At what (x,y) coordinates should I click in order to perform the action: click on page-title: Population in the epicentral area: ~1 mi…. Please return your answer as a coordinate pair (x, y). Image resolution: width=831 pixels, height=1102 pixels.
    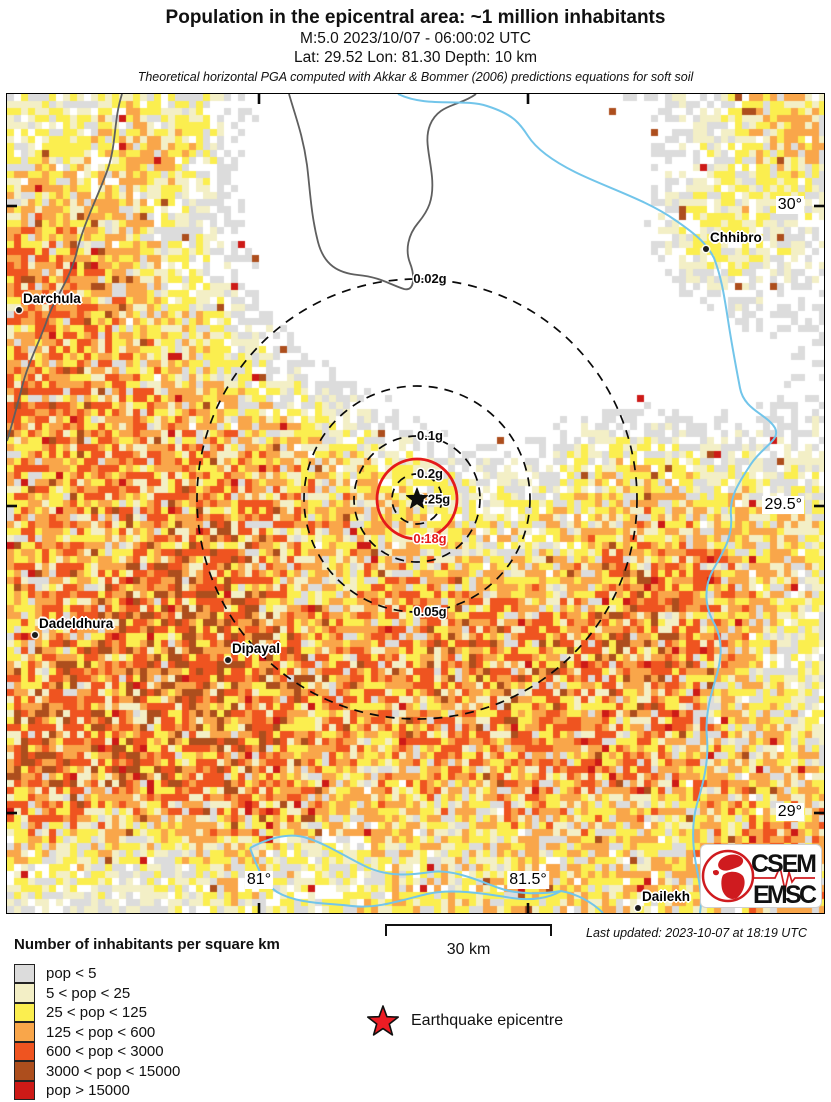
    Looking at the image, I should click on (415, 17).